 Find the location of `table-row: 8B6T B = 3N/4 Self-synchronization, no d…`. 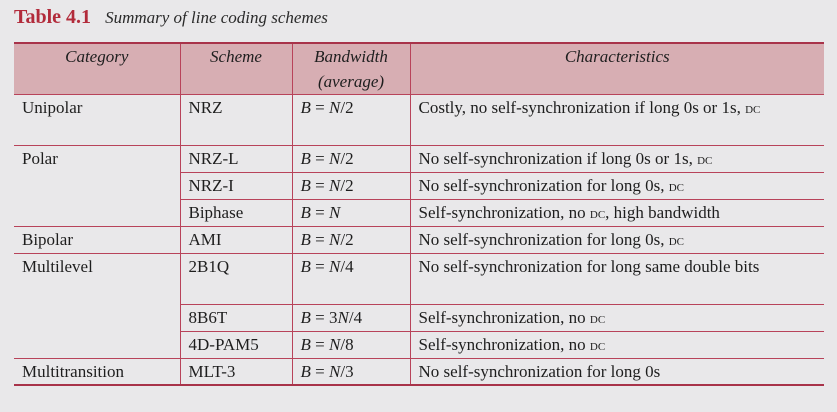

table-row: 8B6T B = 3N/4 Self-synchronization, no d… is located at coordinates (419, 318).